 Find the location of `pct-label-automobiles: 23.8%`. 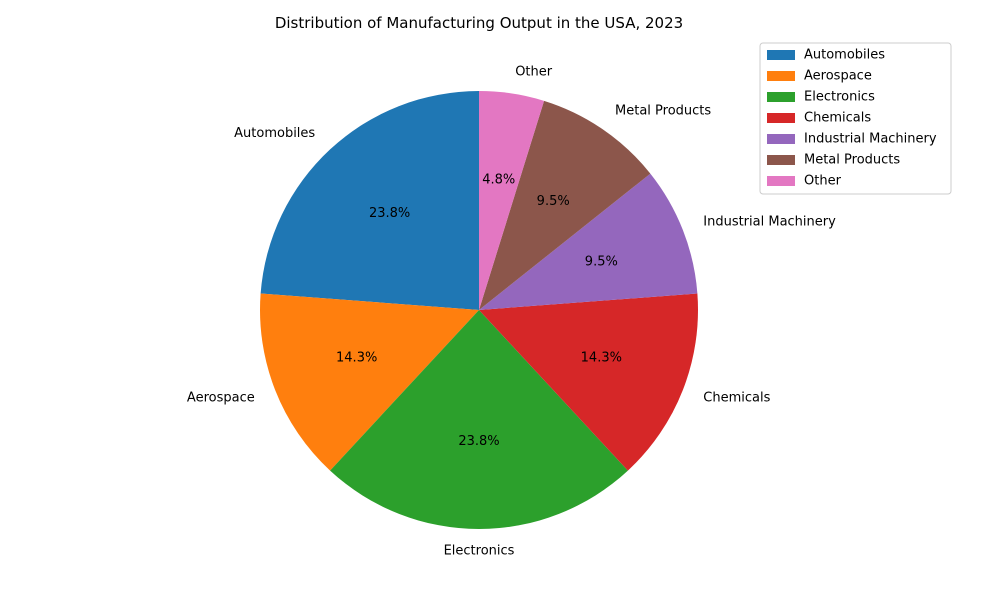

pct-label-automobiles: 23.8% is located at coordinates (389, 213).